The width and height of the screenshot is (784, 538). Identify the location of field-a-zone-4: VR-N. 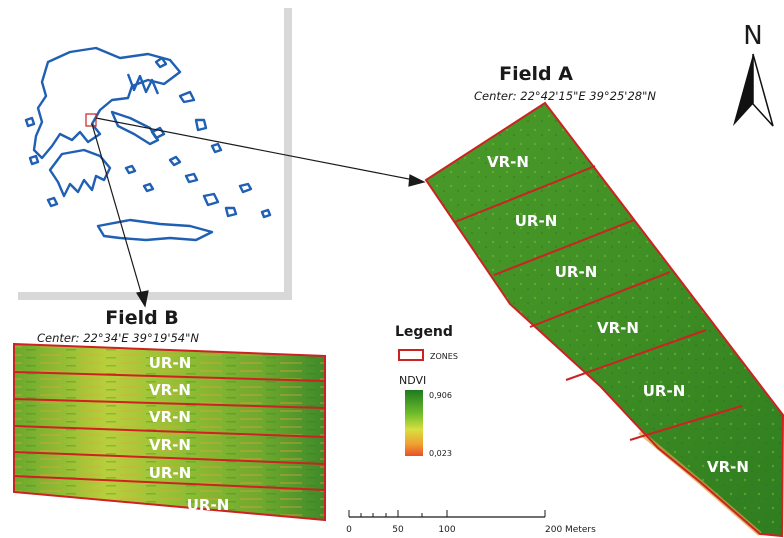
(618, 328).